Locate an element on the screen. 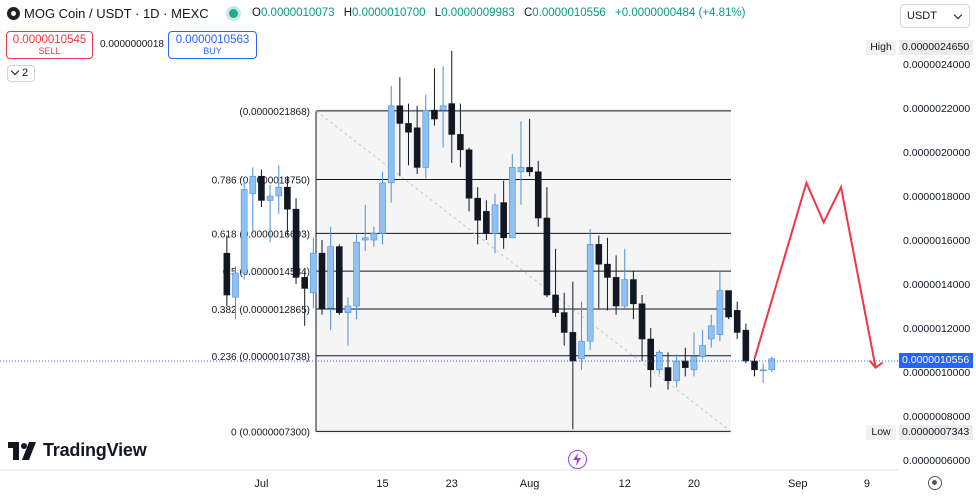  price-tick-label: 0.0000024000 is located at coordinates (936, 65).